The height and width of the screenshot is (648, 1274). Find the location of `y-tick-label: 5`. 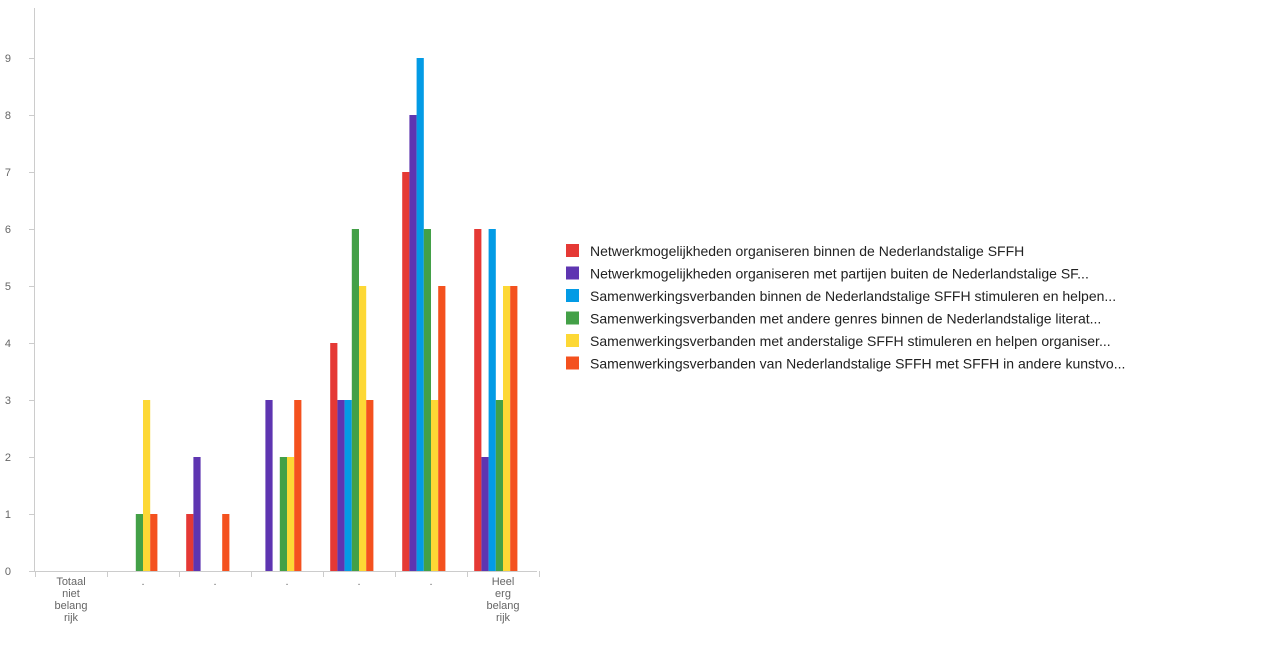

y-tick-label: 5 is located at coordinates (8, 287).